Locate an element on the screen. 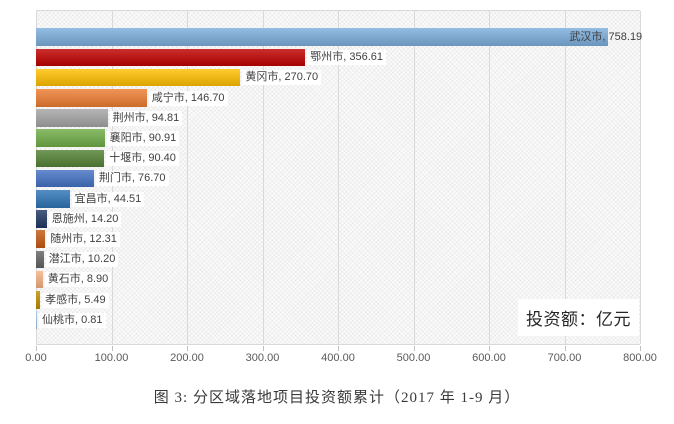 Image resolution: width=674 pixels, height=424 pixels. bar-潜江市 is located at coordinates (40, 259).